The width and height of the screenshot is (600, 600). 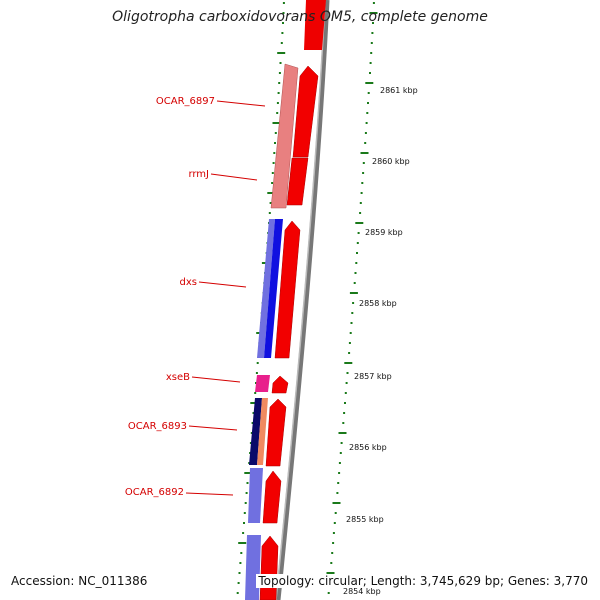 I want to click on gene-label: rrmJ, so click(x=198, y=174).